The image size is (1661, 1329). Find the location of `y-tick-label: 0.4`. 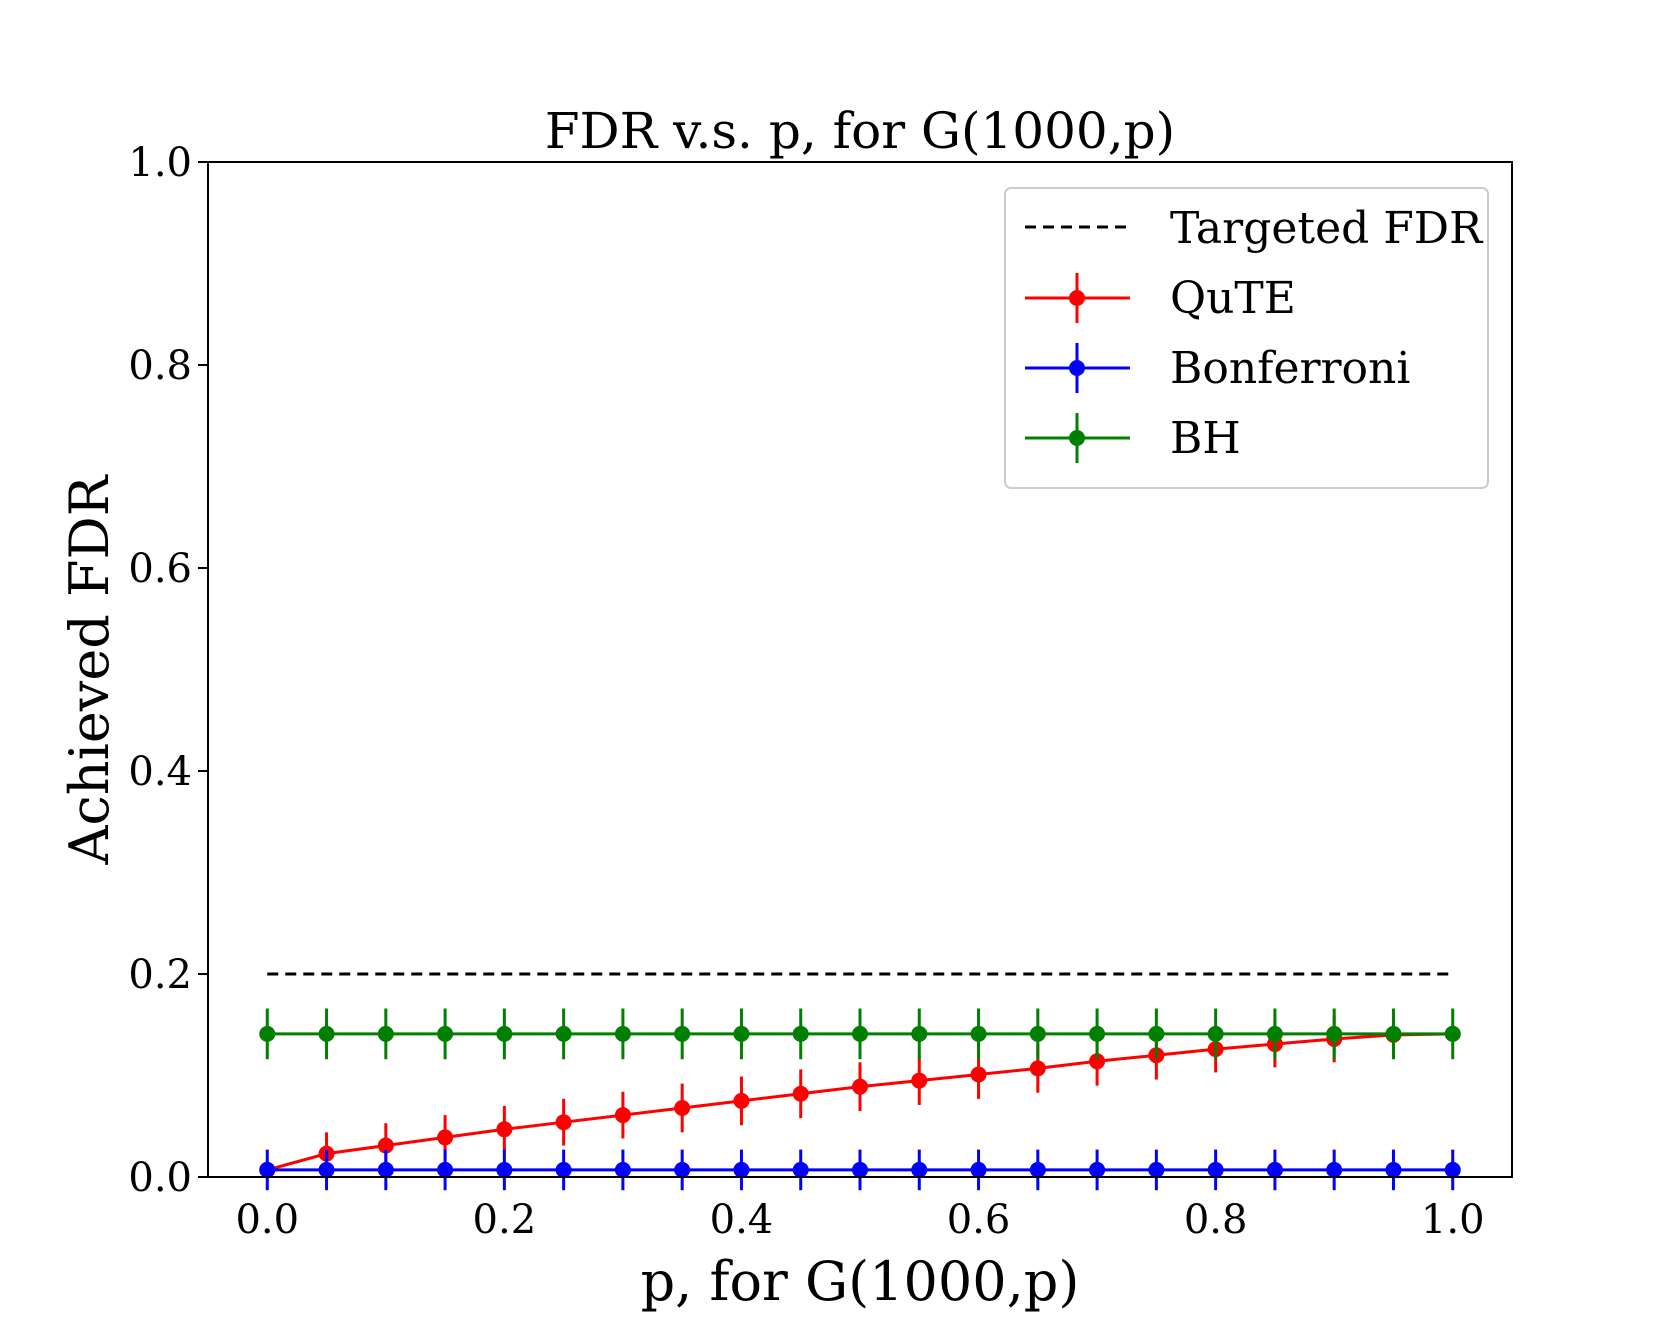

y-tick-label: 0.4 is located at coordinates (160, 772).